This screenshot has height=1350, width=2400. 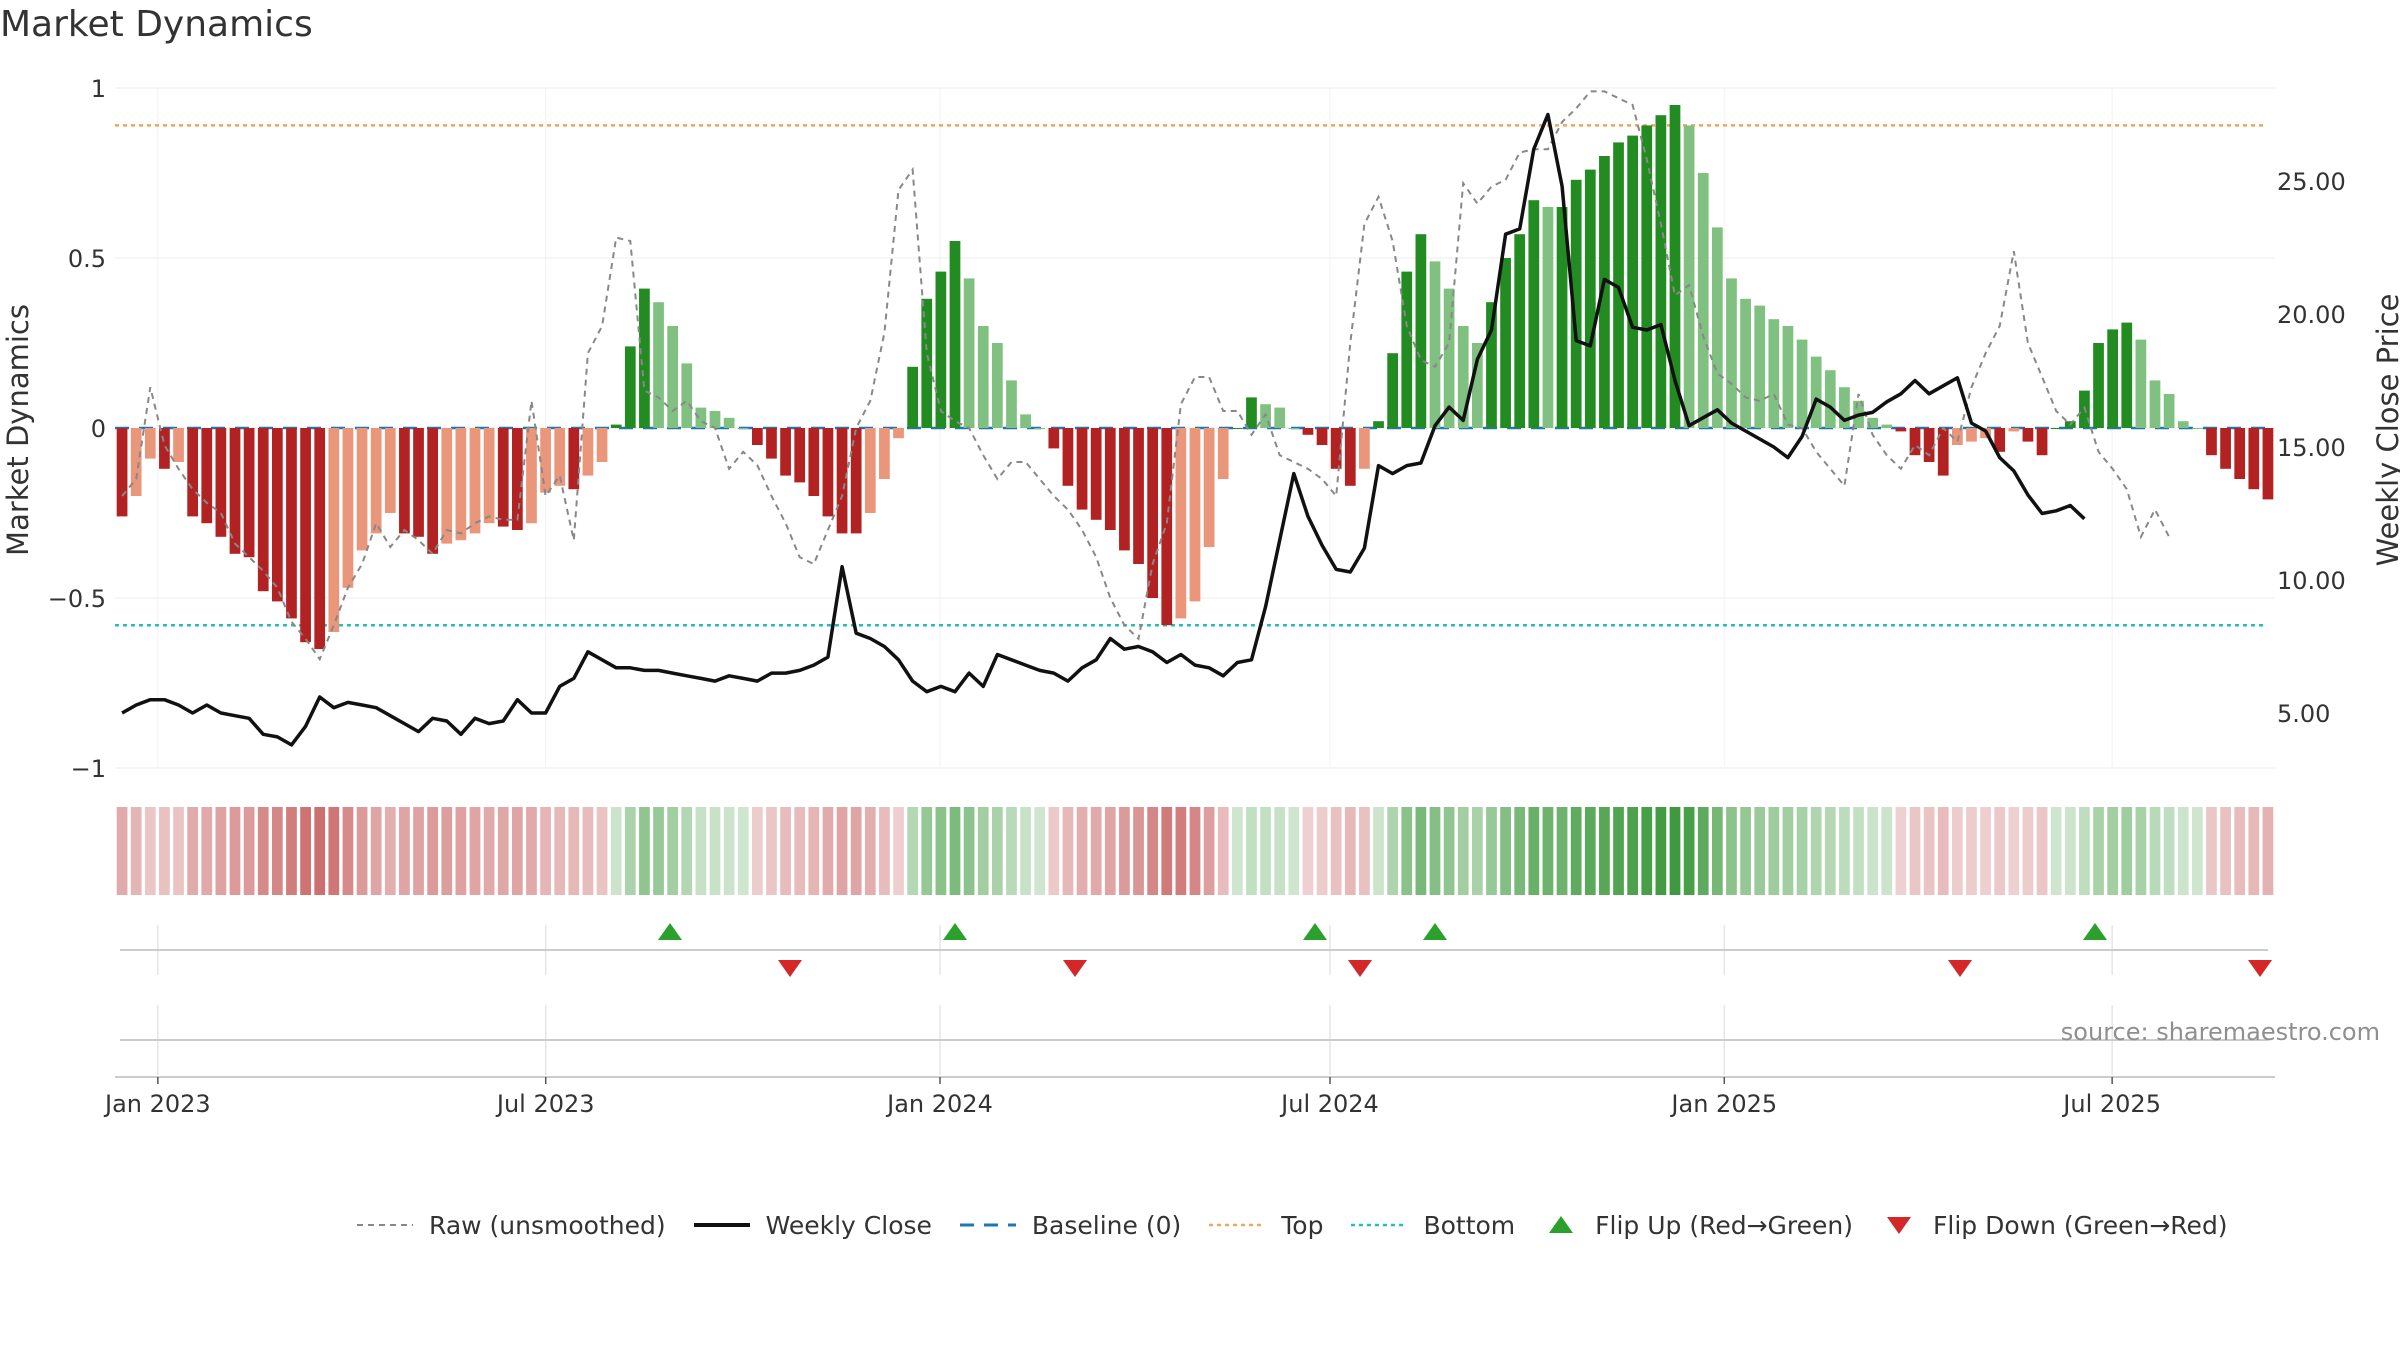 I want to click on x-tick-label: Jan 2023, so click(x=157, y=1104).